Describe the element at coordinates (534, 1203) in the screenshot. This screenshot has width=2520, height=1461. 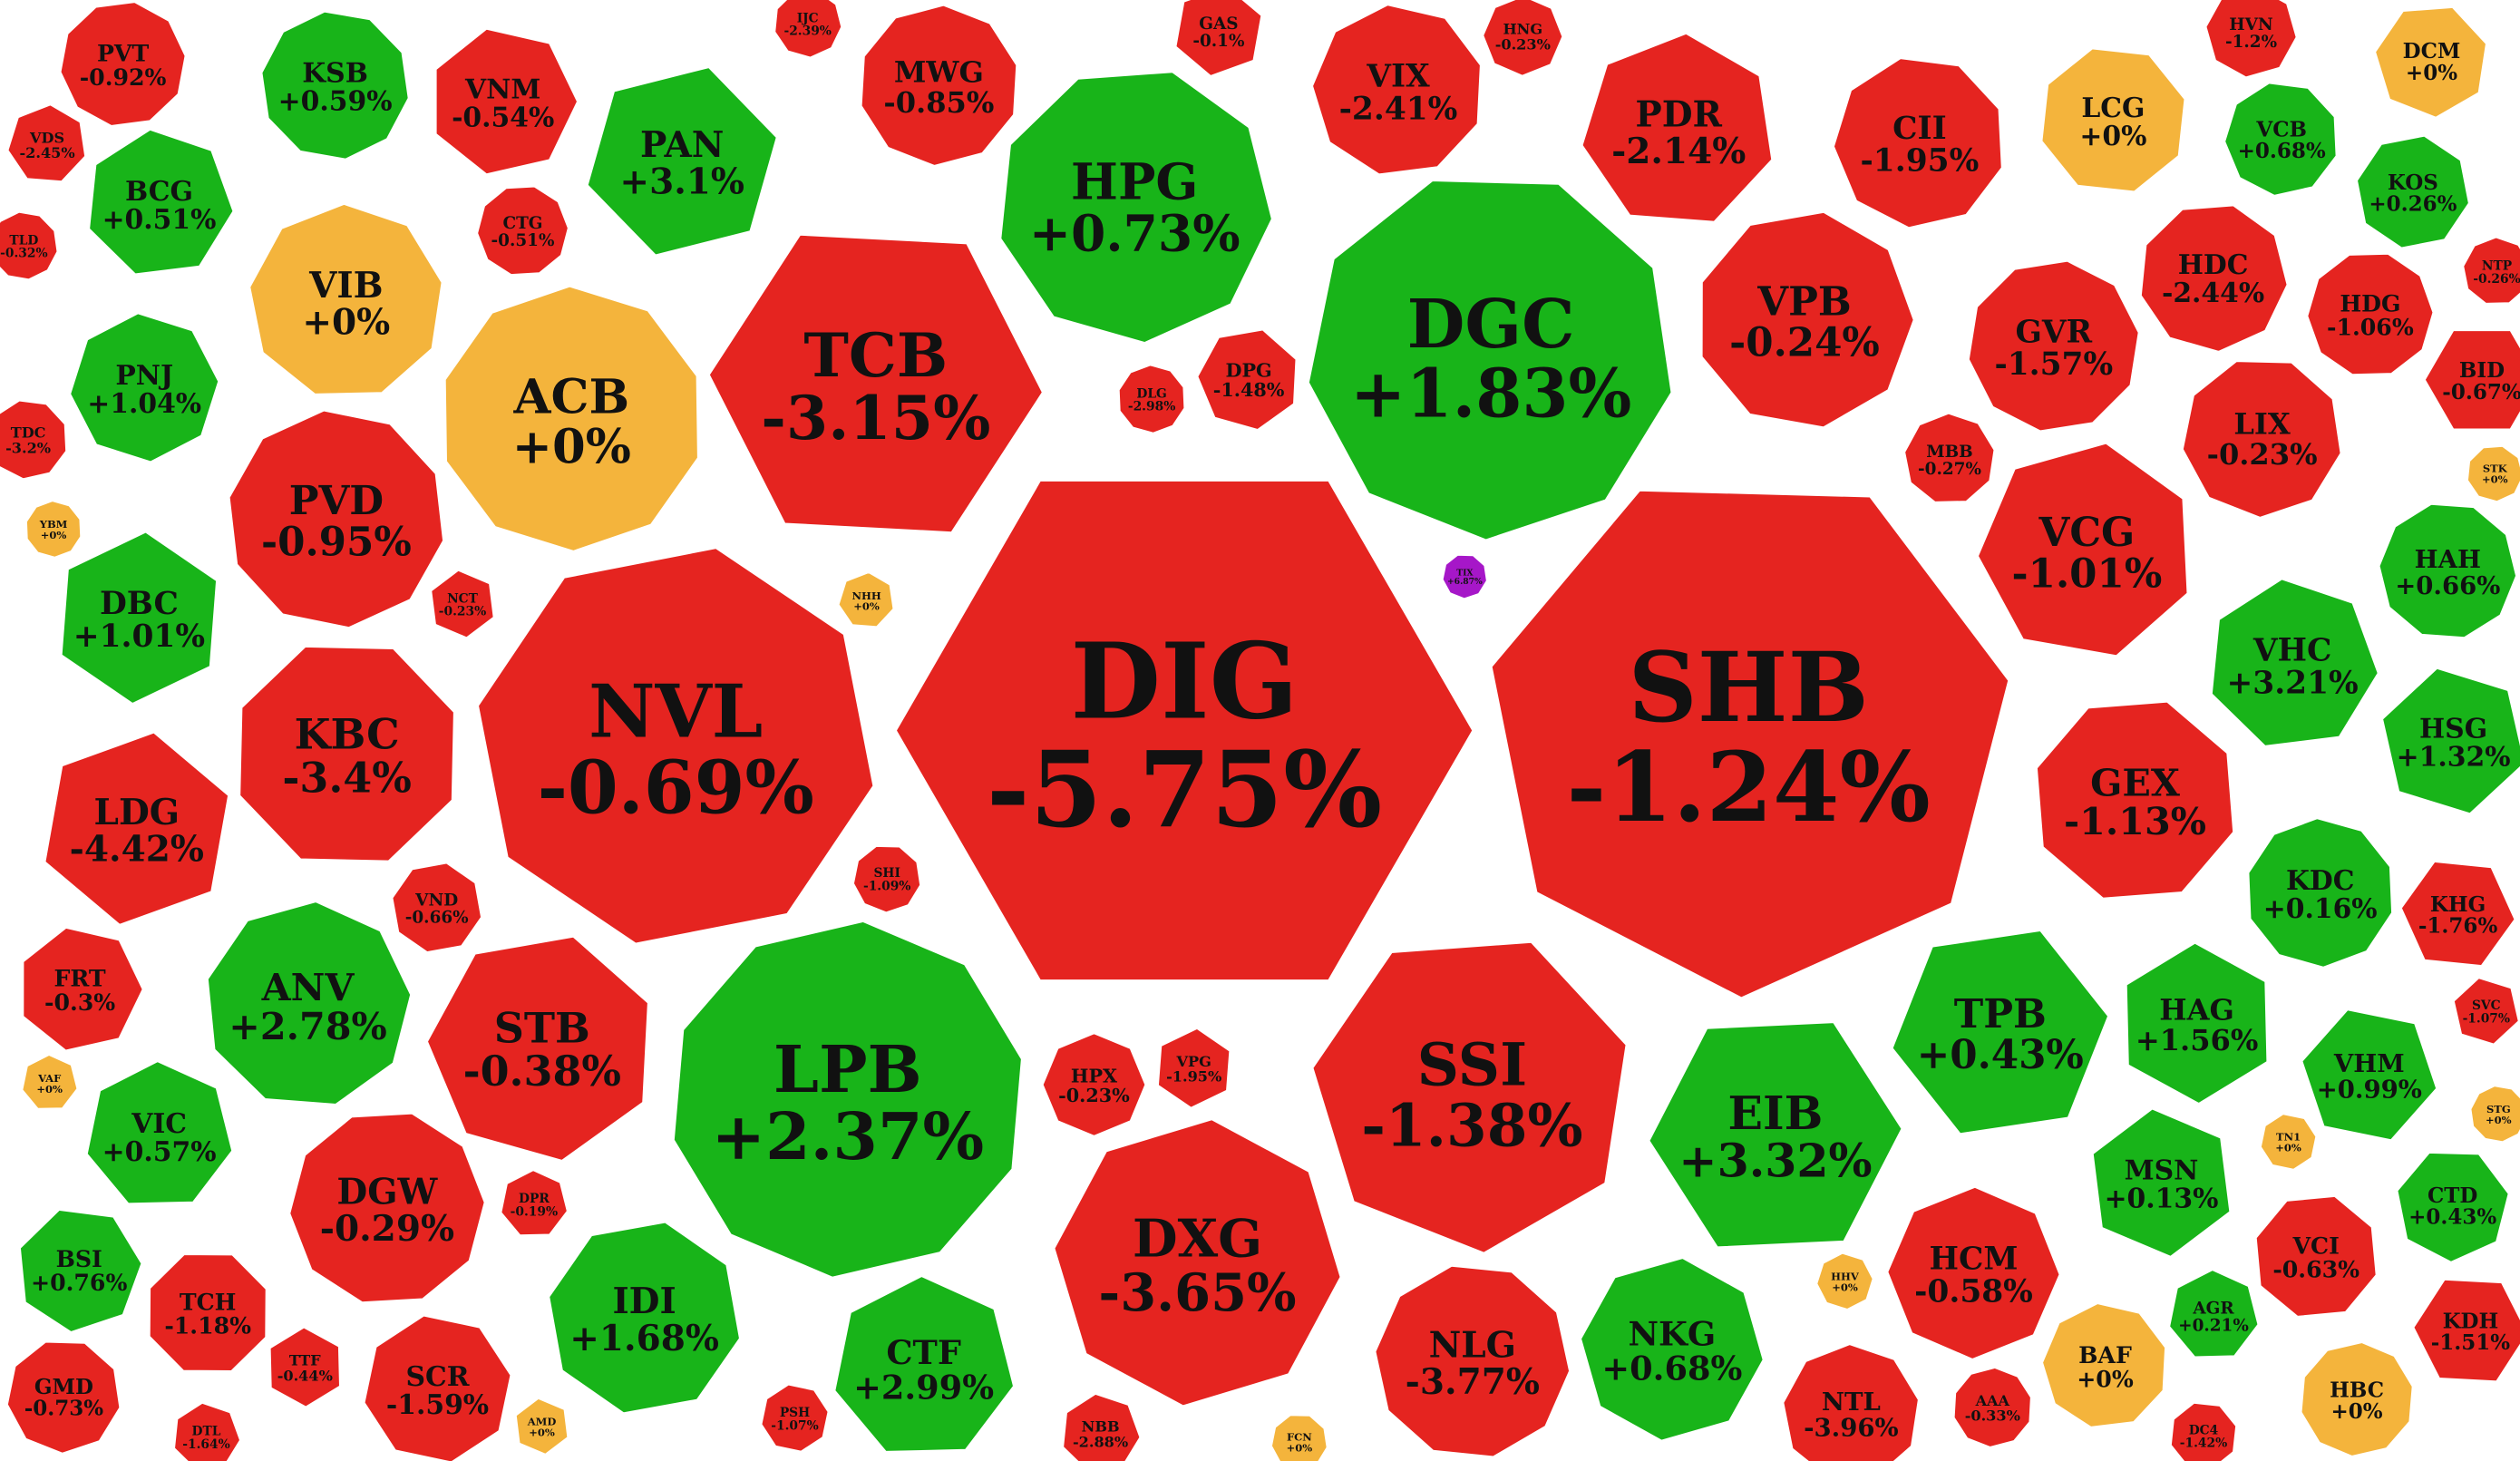
I see `ticker-dpr: DPR-0.19%` at that location.